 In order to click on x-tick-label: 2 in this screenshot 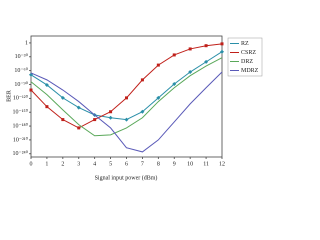, I will do `click(62, 164)`.